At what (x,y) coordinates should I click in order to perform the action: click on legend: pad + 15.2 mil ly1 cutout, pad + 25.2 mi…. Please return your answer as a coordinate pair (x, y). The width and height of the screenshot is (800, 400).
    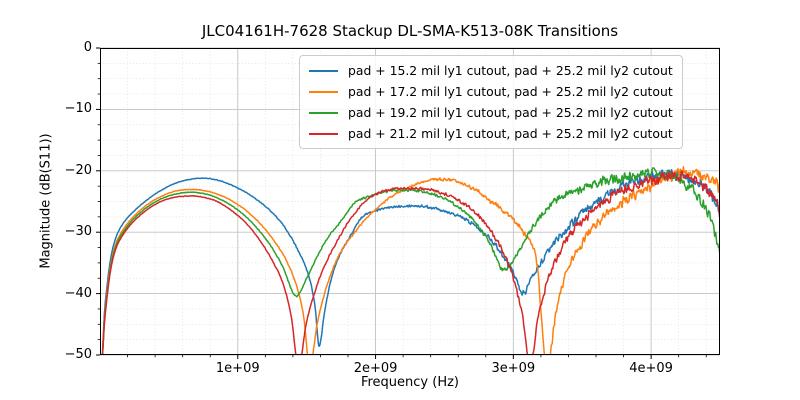
    Looking at the image, I should click on (491, 102).